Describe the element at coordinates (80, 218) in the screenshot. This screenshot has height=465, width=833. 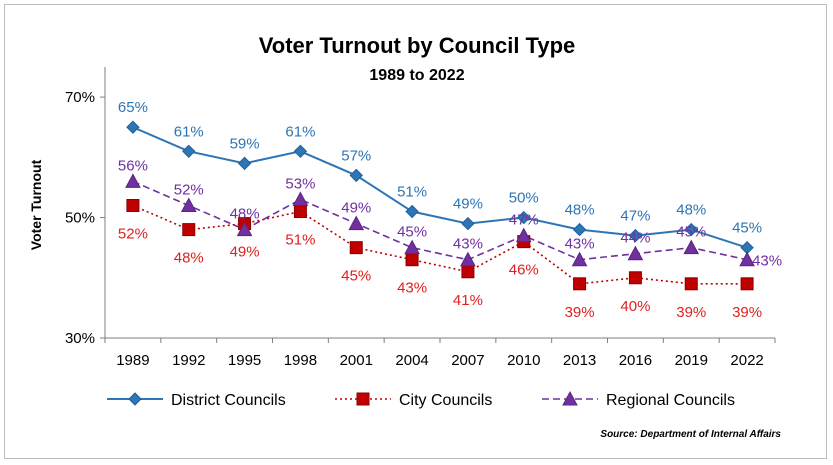
I see `y-tick-label: 50%` at that location.